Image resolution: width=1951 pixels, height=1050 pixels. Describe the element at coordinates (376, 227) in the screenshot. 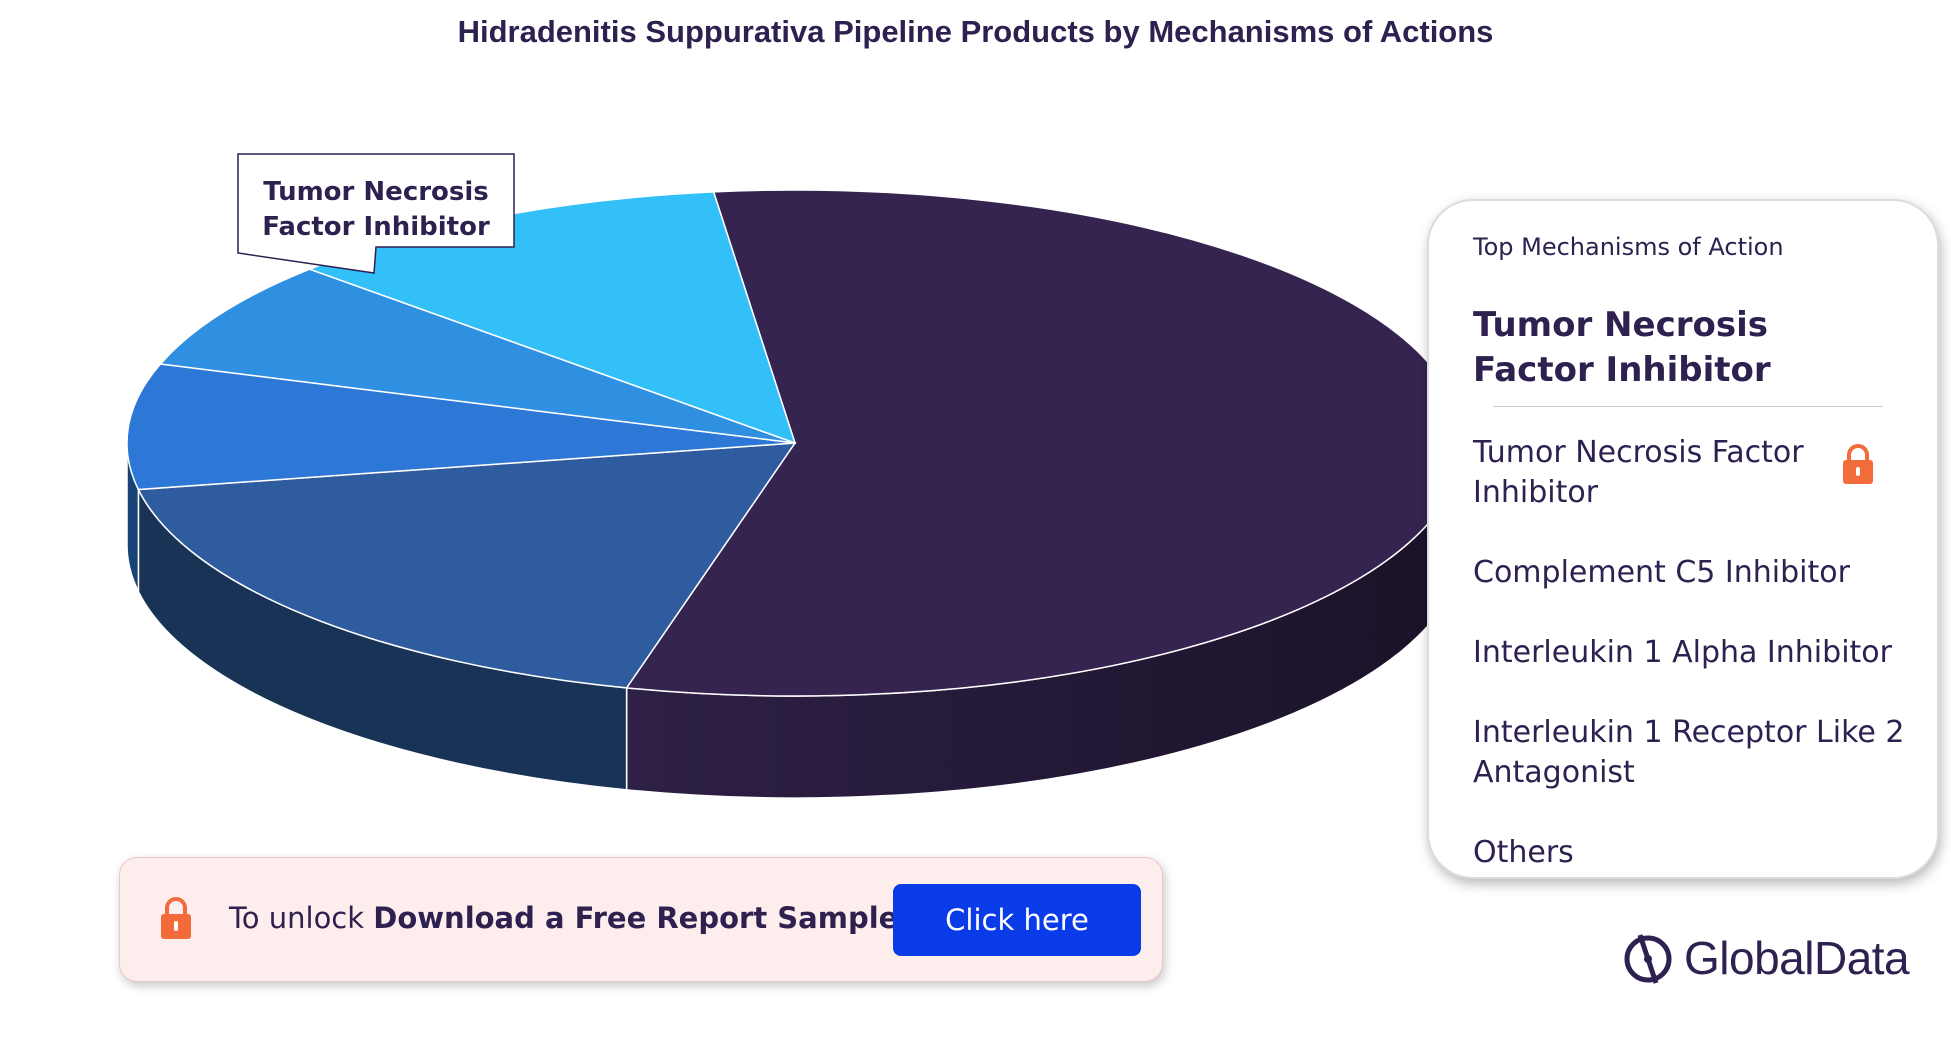

I see `callout-line-2: Factor Inhibitor` at that location.